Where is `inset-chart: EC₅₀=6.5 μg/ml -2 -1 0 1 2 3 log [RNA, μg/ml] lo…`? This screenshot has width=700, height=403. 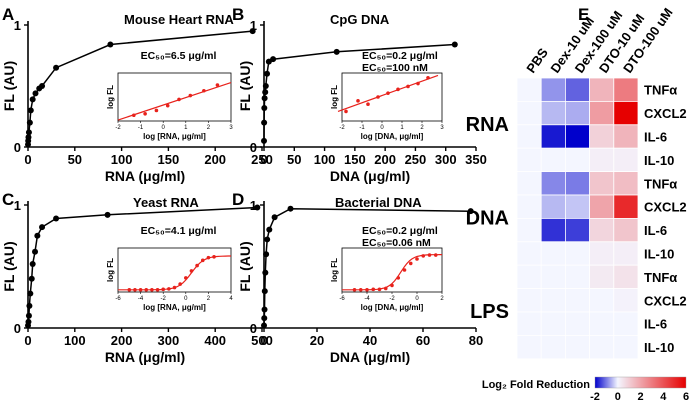
inset-chart: EC₅₀=6.5 μg/ml -2 -1 0 1 2 3 log [RNA, μg/ml] lo… is located at coordinates (169, 95).